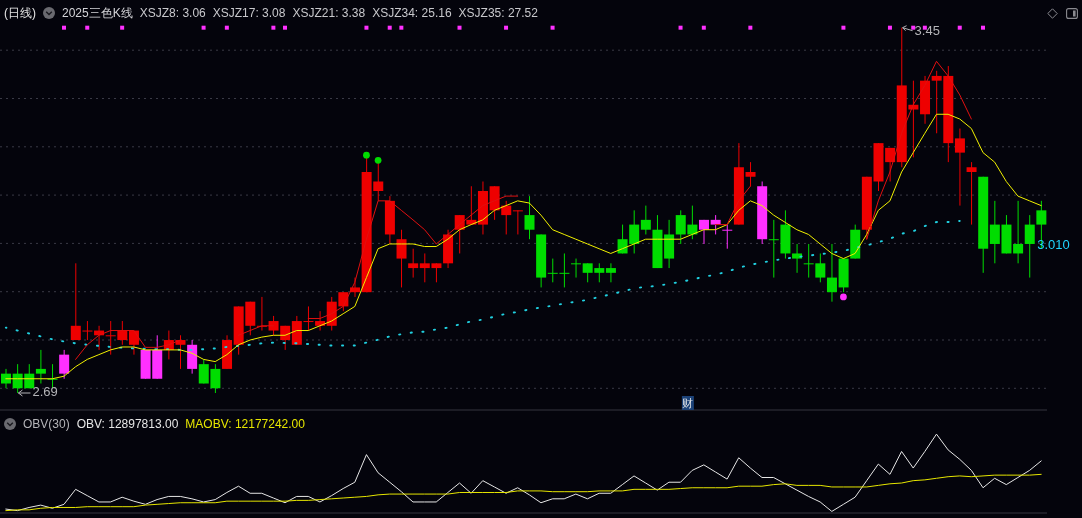 This screenshot has width=1082, height=518. I want to click on annotation: 3.45, so click(927, 31).